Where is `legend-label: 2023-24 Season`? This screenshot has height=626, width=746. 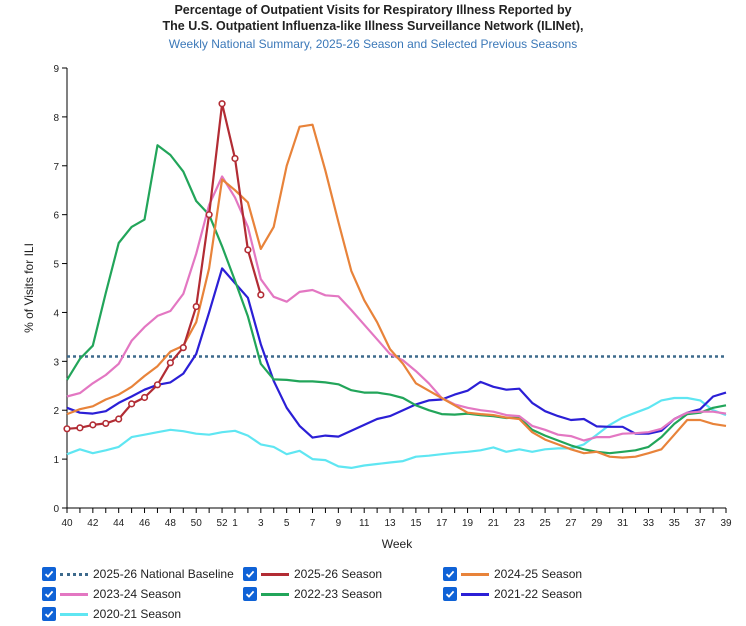 legend-label: 2023-24 Season is located at coordinates (137, 594).